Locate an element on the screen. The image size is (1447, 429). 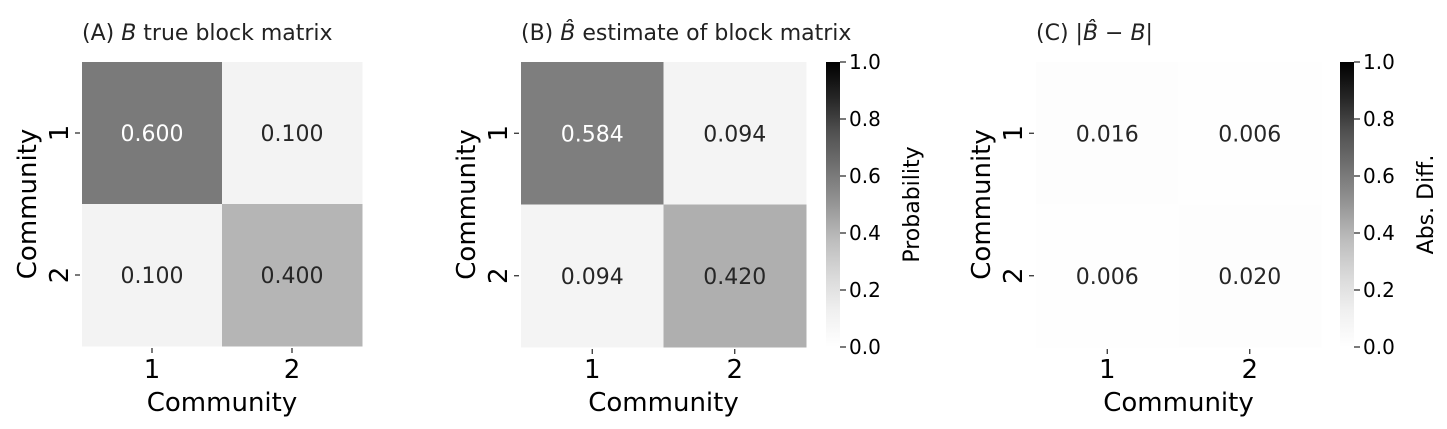
title-math: B is located at coordinates (128, 33).